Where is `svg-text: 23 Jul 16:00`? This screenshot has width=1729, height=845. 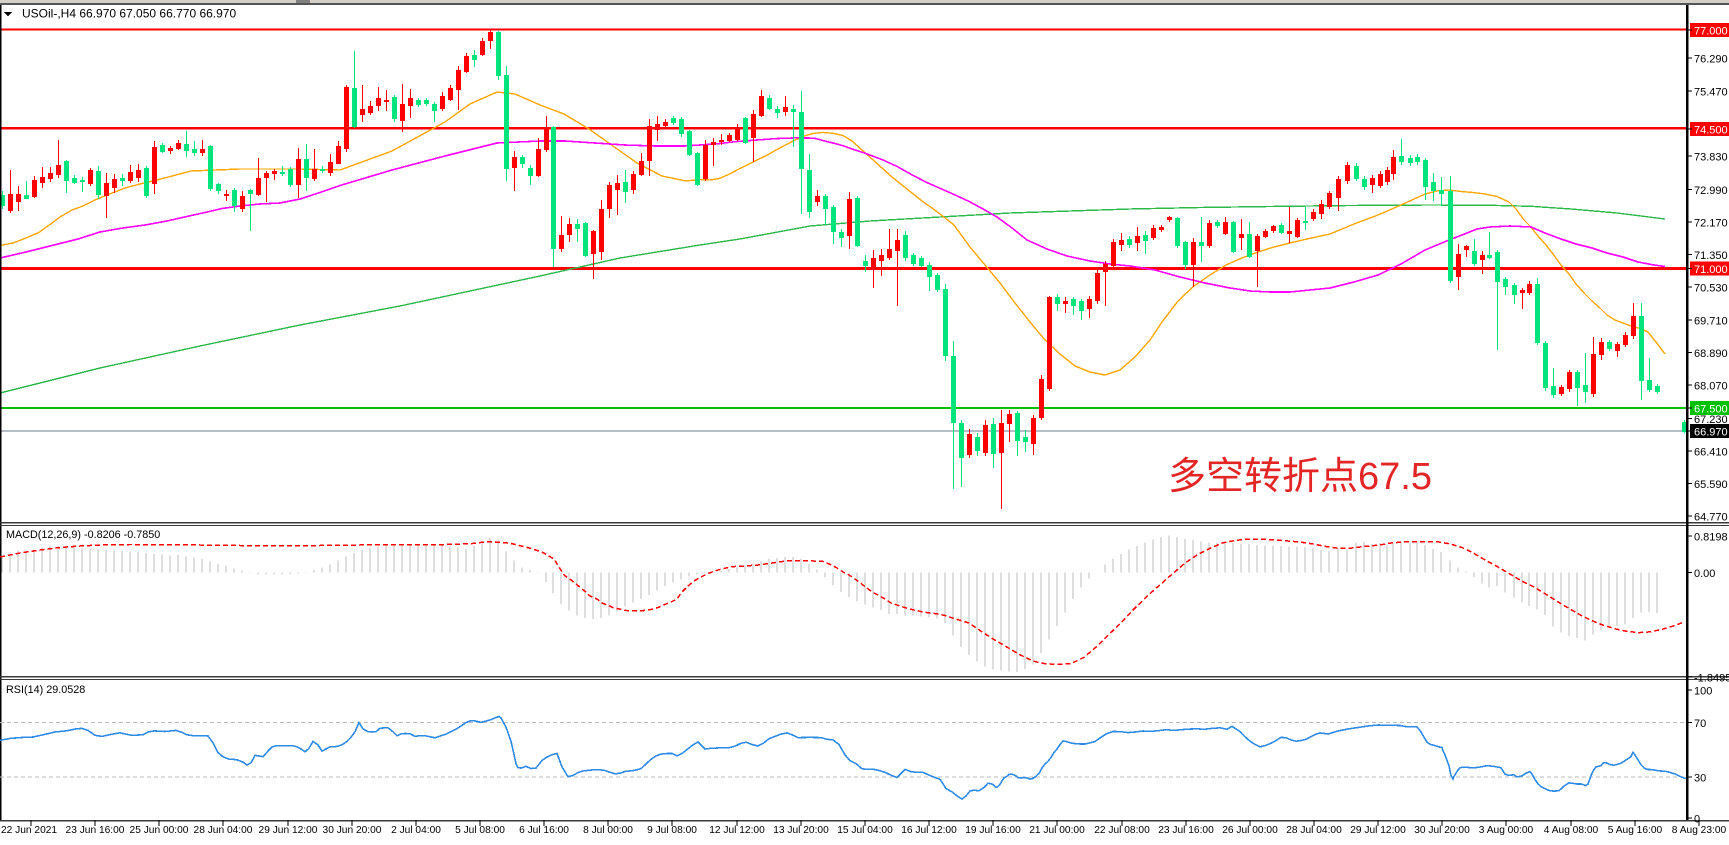
svg-text: 23 Jul 16:00 is located at coordinates (1186, 830).